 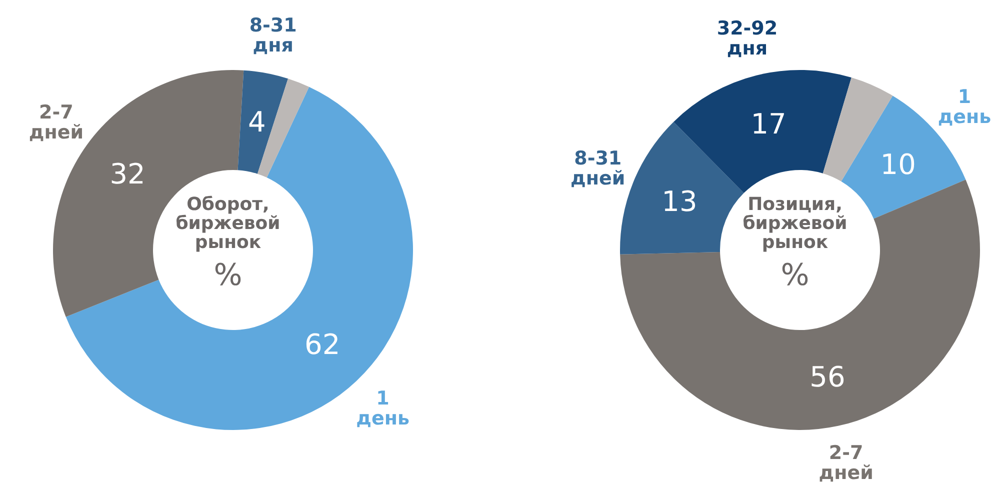 I want to click on slice-label: 8-31 дней, so click(x=598, y=168).